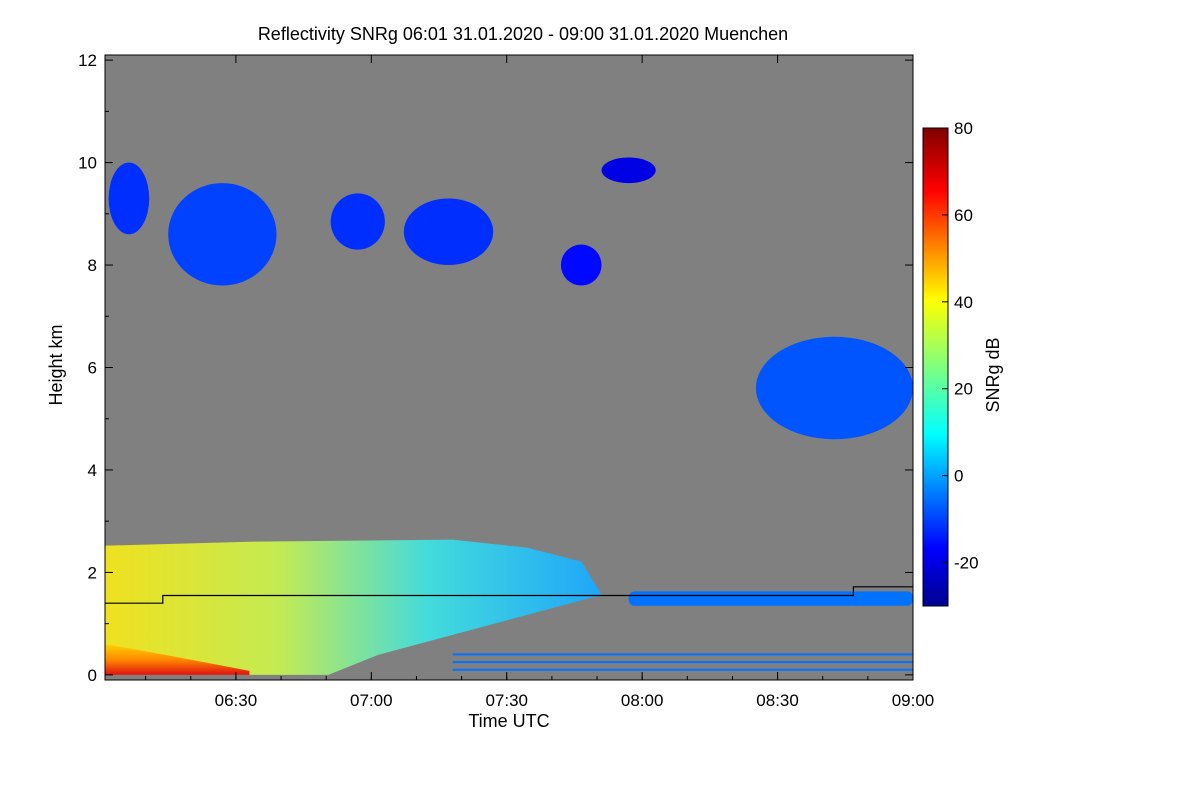  What do you see at coordinates (642, 700) in the screenshot?
I see `x-tick-label-3: 08:00` at bounding box center [642, 700].